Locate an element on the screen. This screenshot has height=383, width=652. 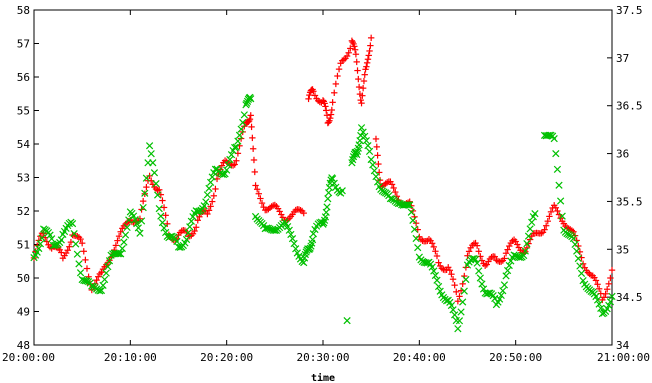
x-tick-label: 20:30:00 is located at coordinates (323, 357).